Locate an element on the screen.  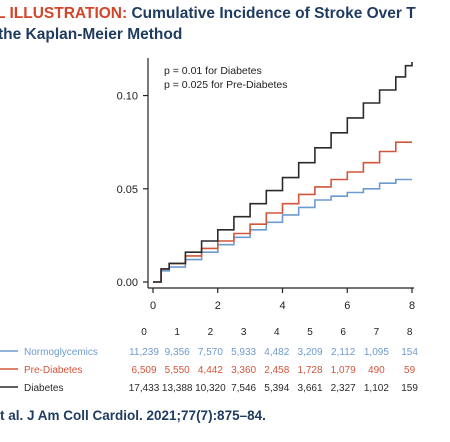
risk-table-cell: 9,356 is located at coordinates (177, 352).